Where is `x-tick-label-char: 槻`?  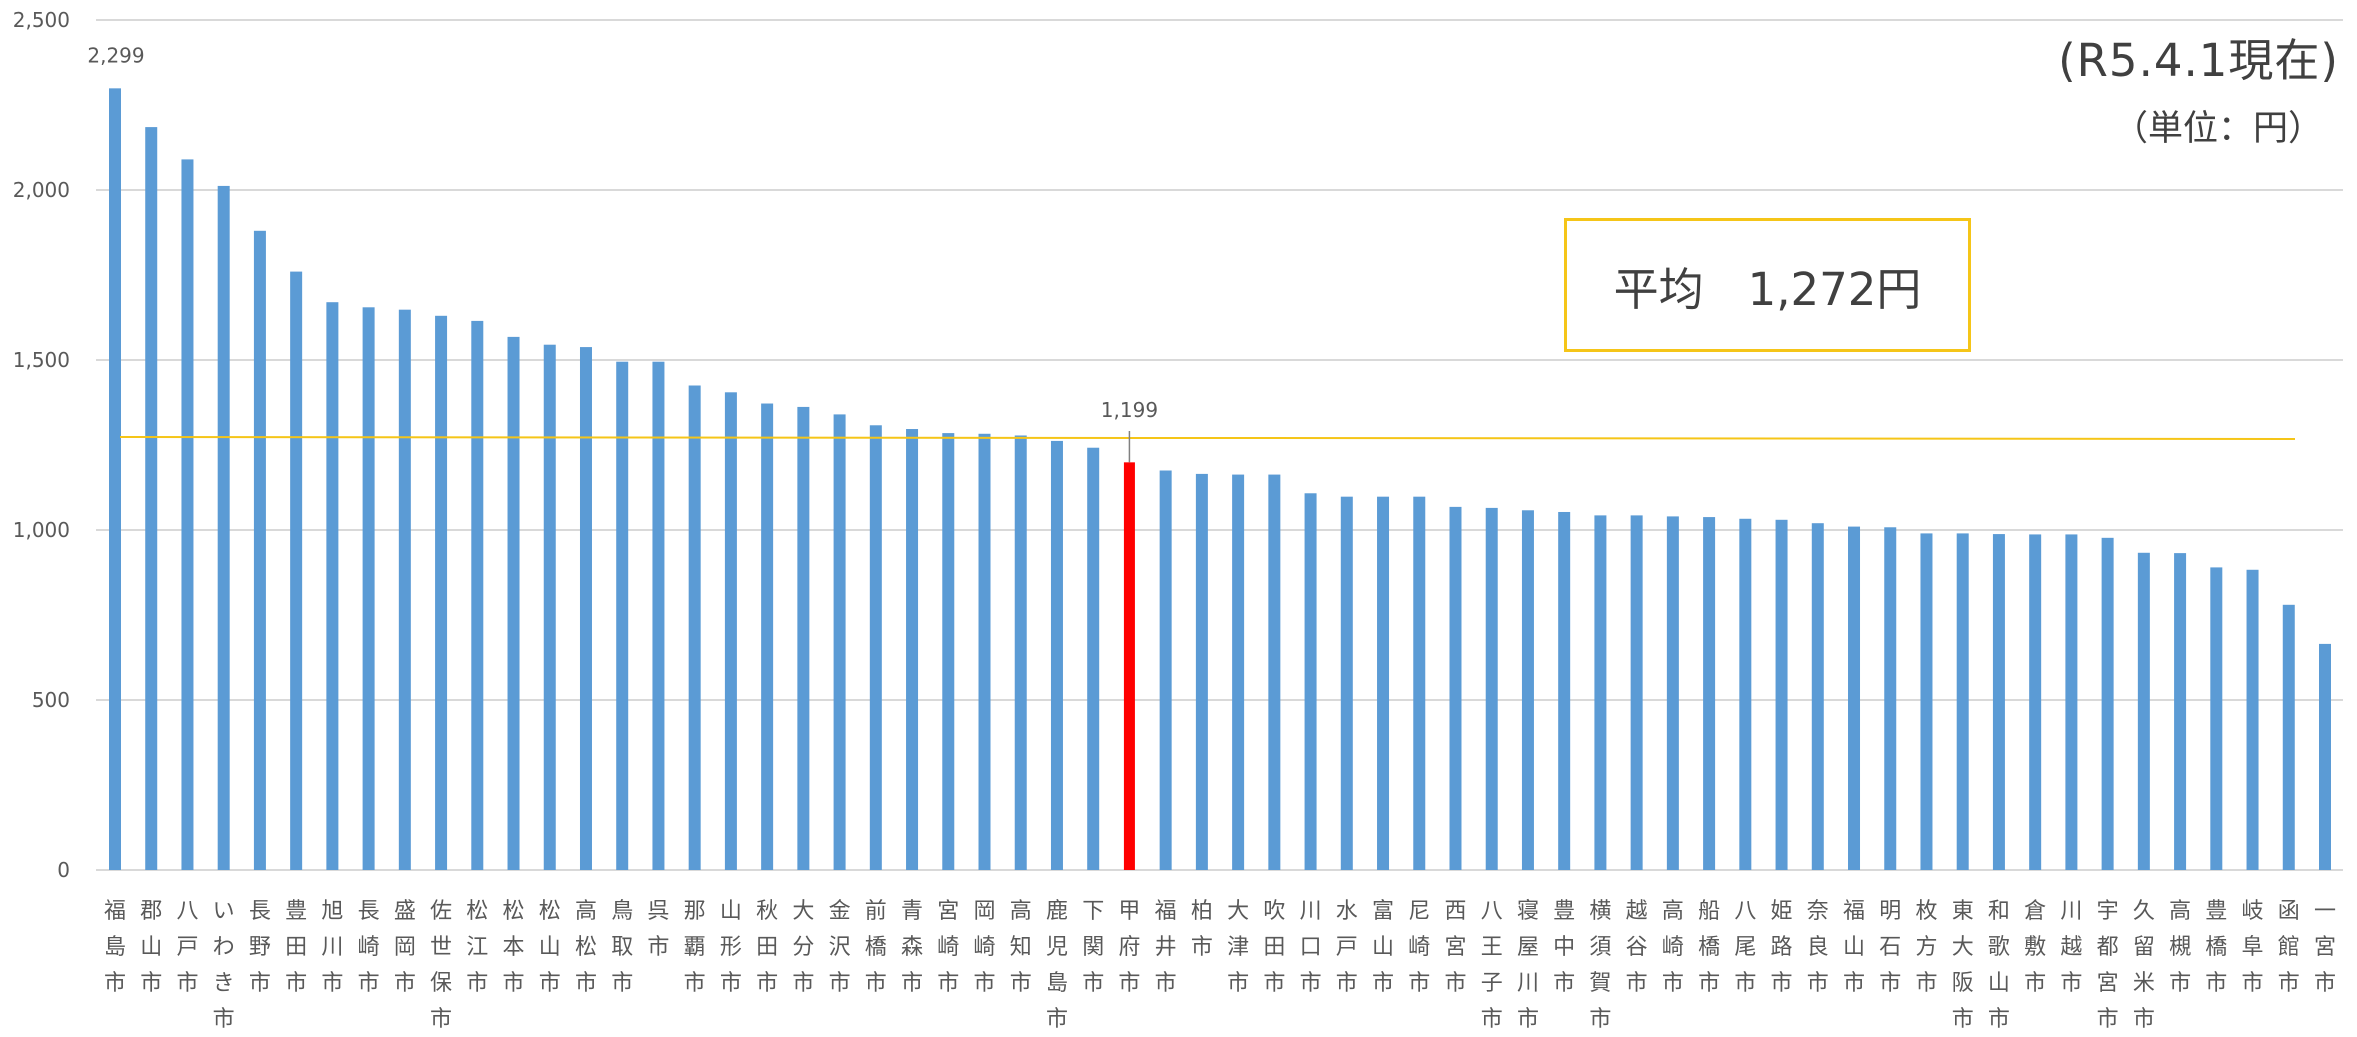
x-tick-label-char: 槻 is located at coordinates (2180, 947).